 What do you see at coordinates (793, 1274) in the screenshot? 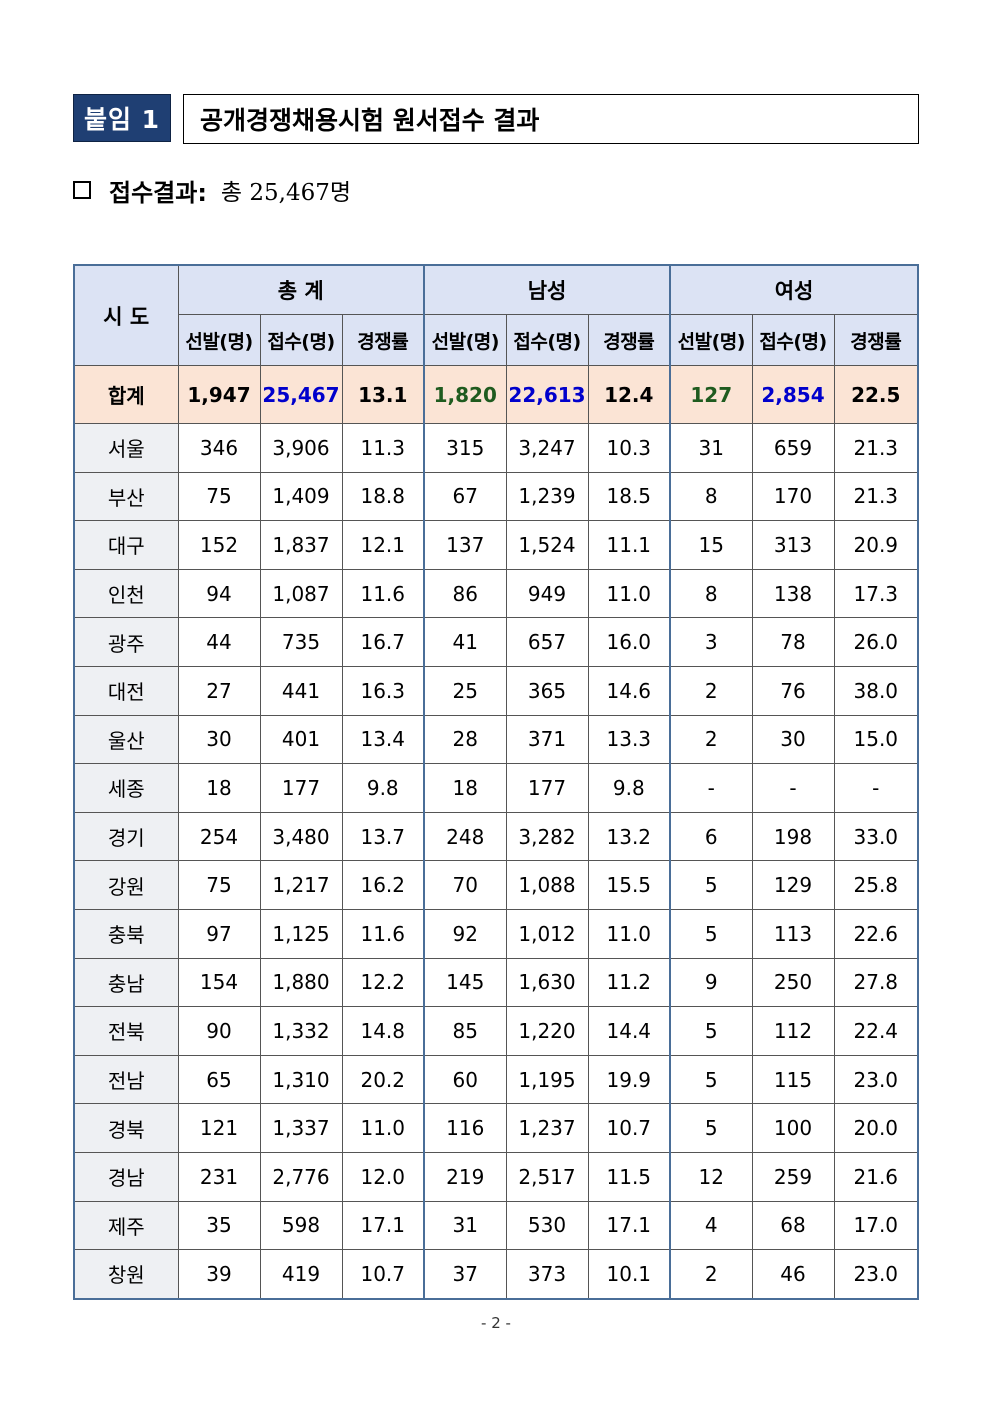
I see `female-application-cell: 46` at bounding box center [793, 1274].